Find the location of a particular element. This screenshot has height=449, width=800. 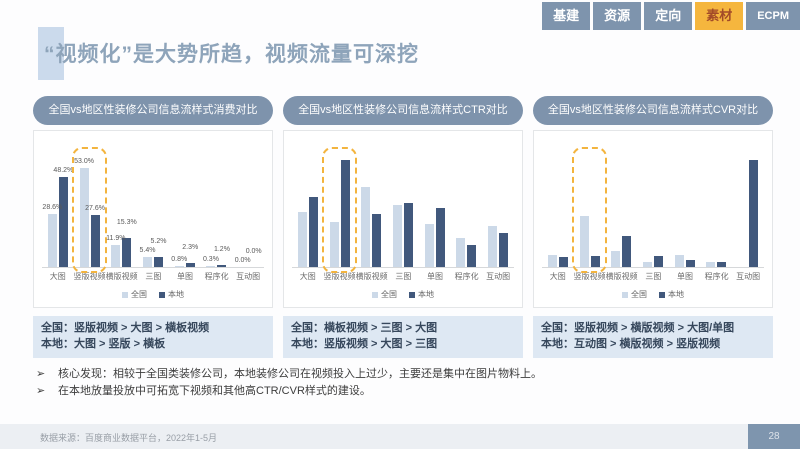

value-label: 0.8% is located at coordinates (179, 259).